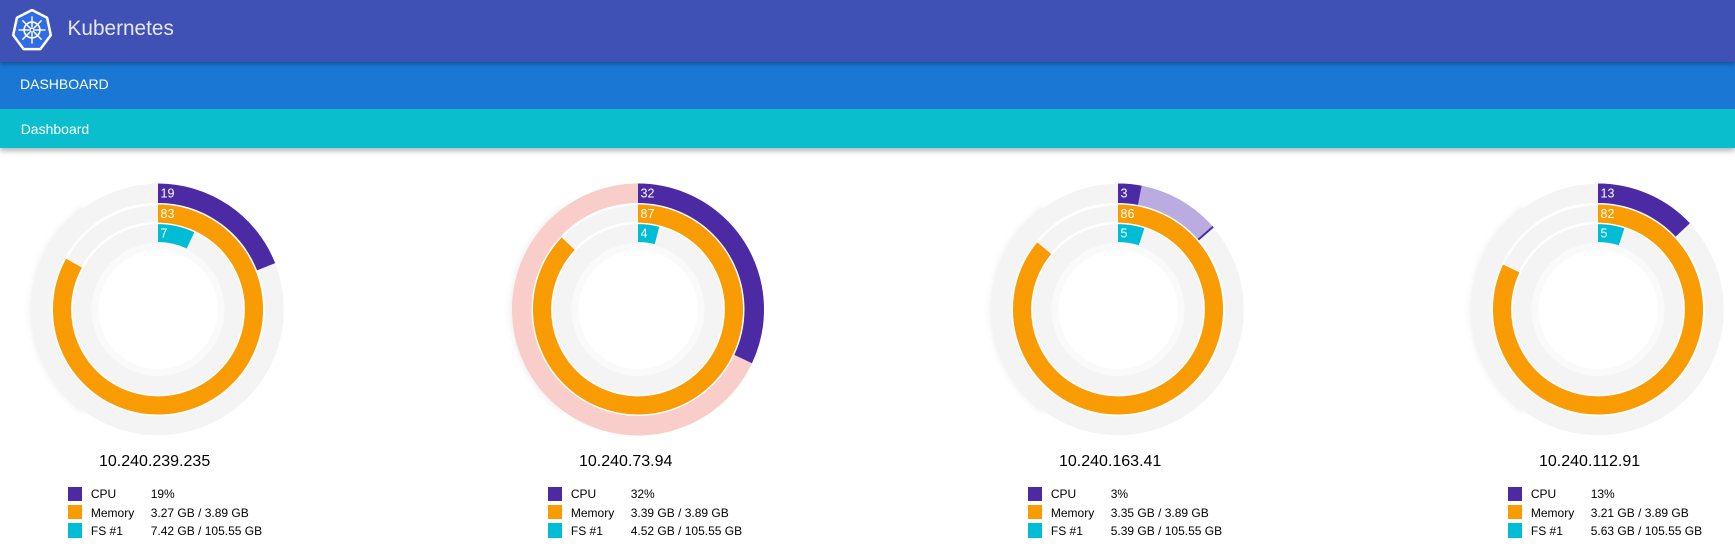  Describe the element at coordinates (164, 233) in the screenshot. I see `svg-text: 7` at that location.